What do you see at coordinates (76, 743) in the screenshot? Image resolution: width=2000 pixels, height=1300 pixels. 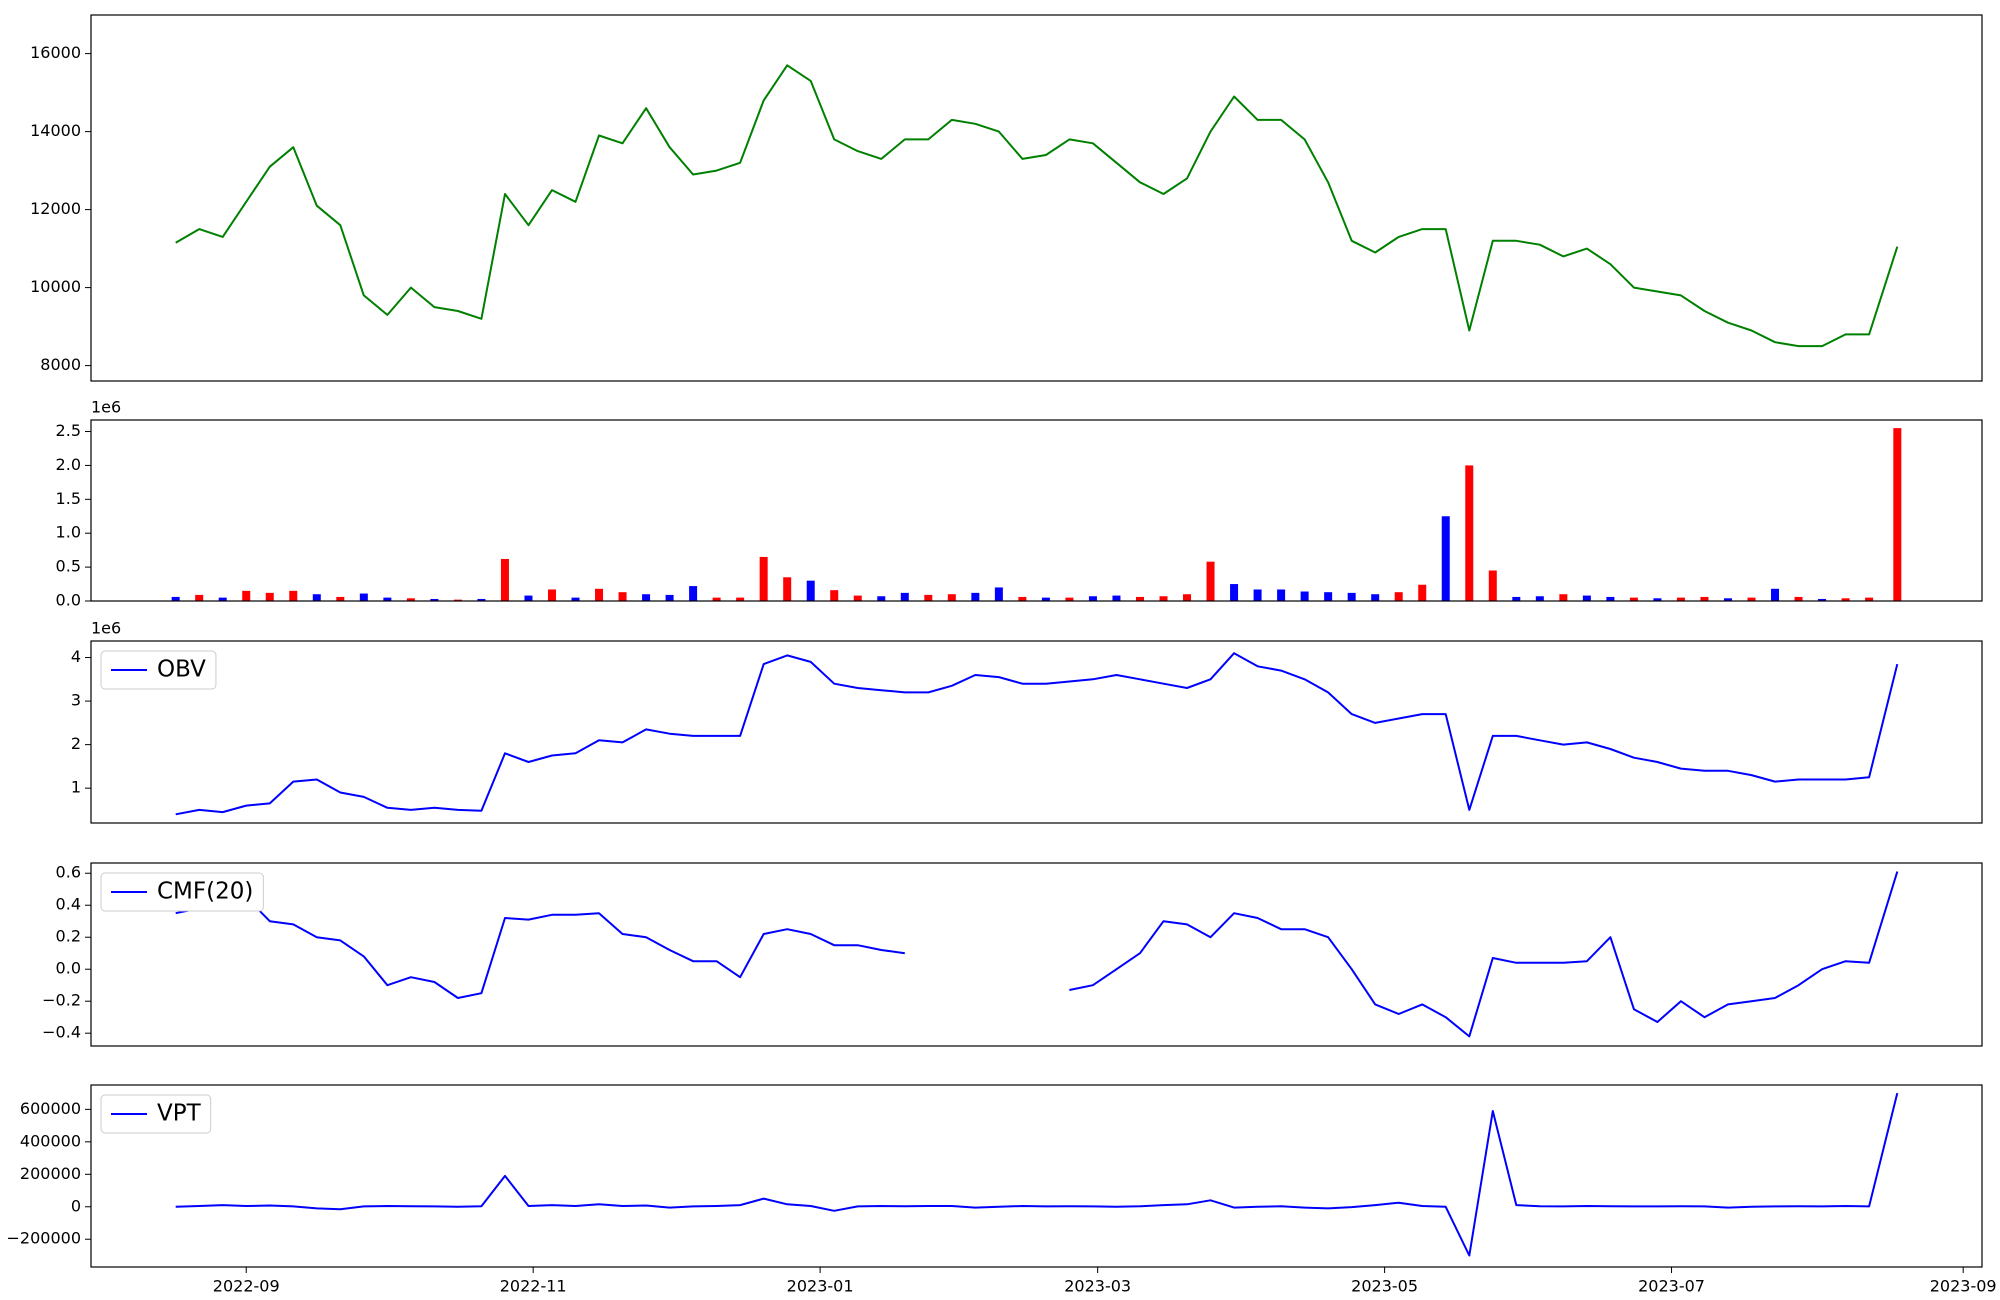 I see `y-tick-label: 2` at bounding box center [76, 743].